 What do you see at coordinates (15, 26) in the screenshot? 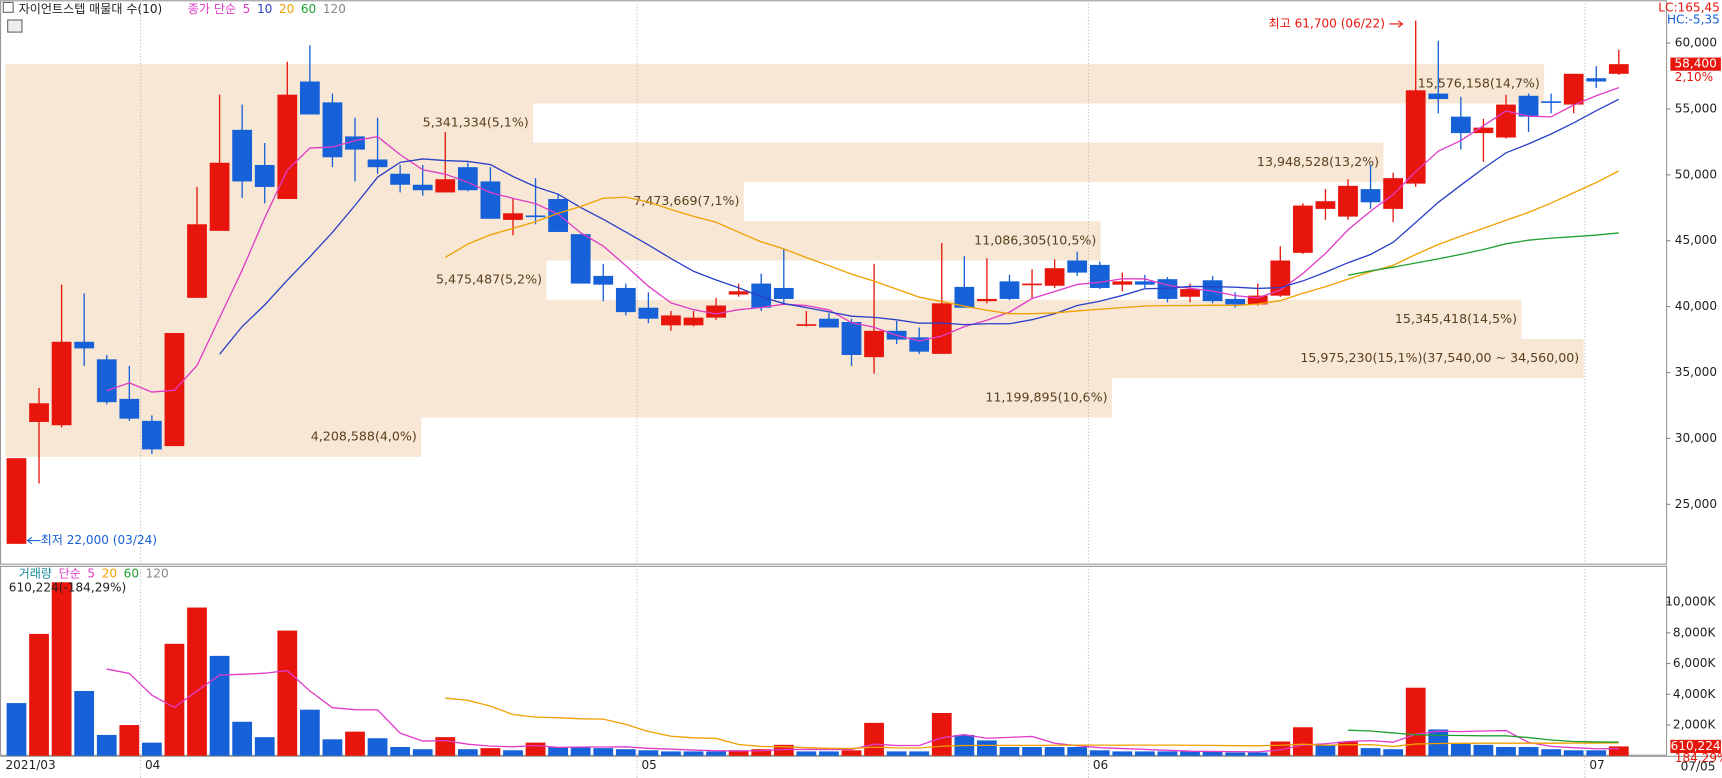
I see `table-icon` at bounding box center [15, 26].